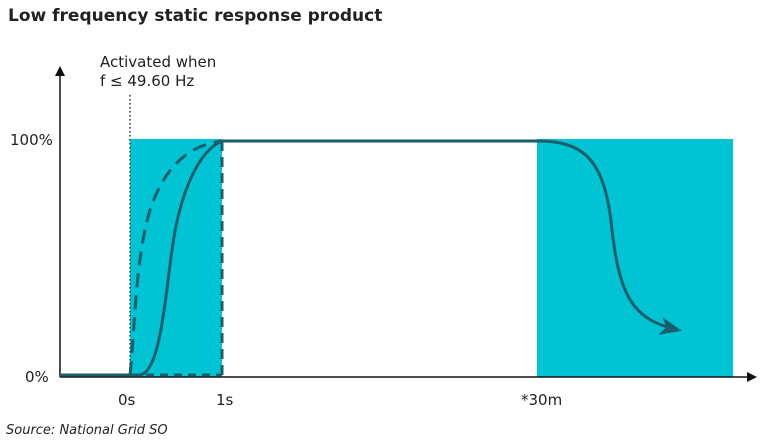 Image resolution: width=765 pixels, height=443 pixels. I want to click on title: Low frequency static response product, so click(195, 16).